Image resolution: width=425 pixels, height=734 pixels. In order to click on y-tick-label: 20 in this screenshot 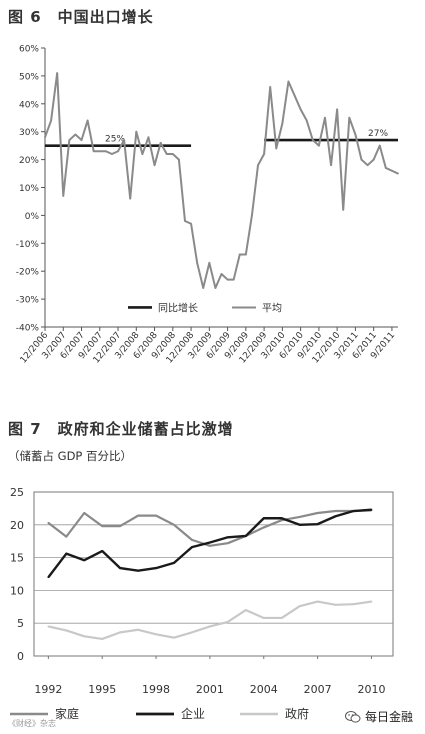, I will do `click(17, 525)`.